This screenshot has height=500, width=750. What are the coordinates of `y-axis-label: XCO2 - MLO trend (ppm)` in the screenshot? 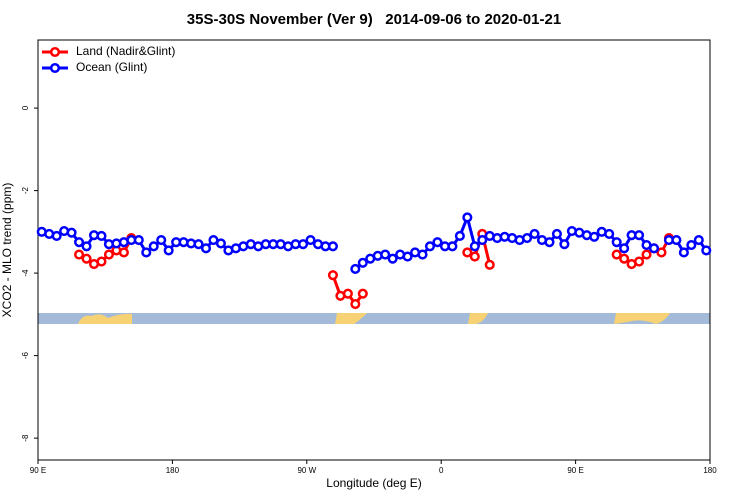 It's located at (7, 250).